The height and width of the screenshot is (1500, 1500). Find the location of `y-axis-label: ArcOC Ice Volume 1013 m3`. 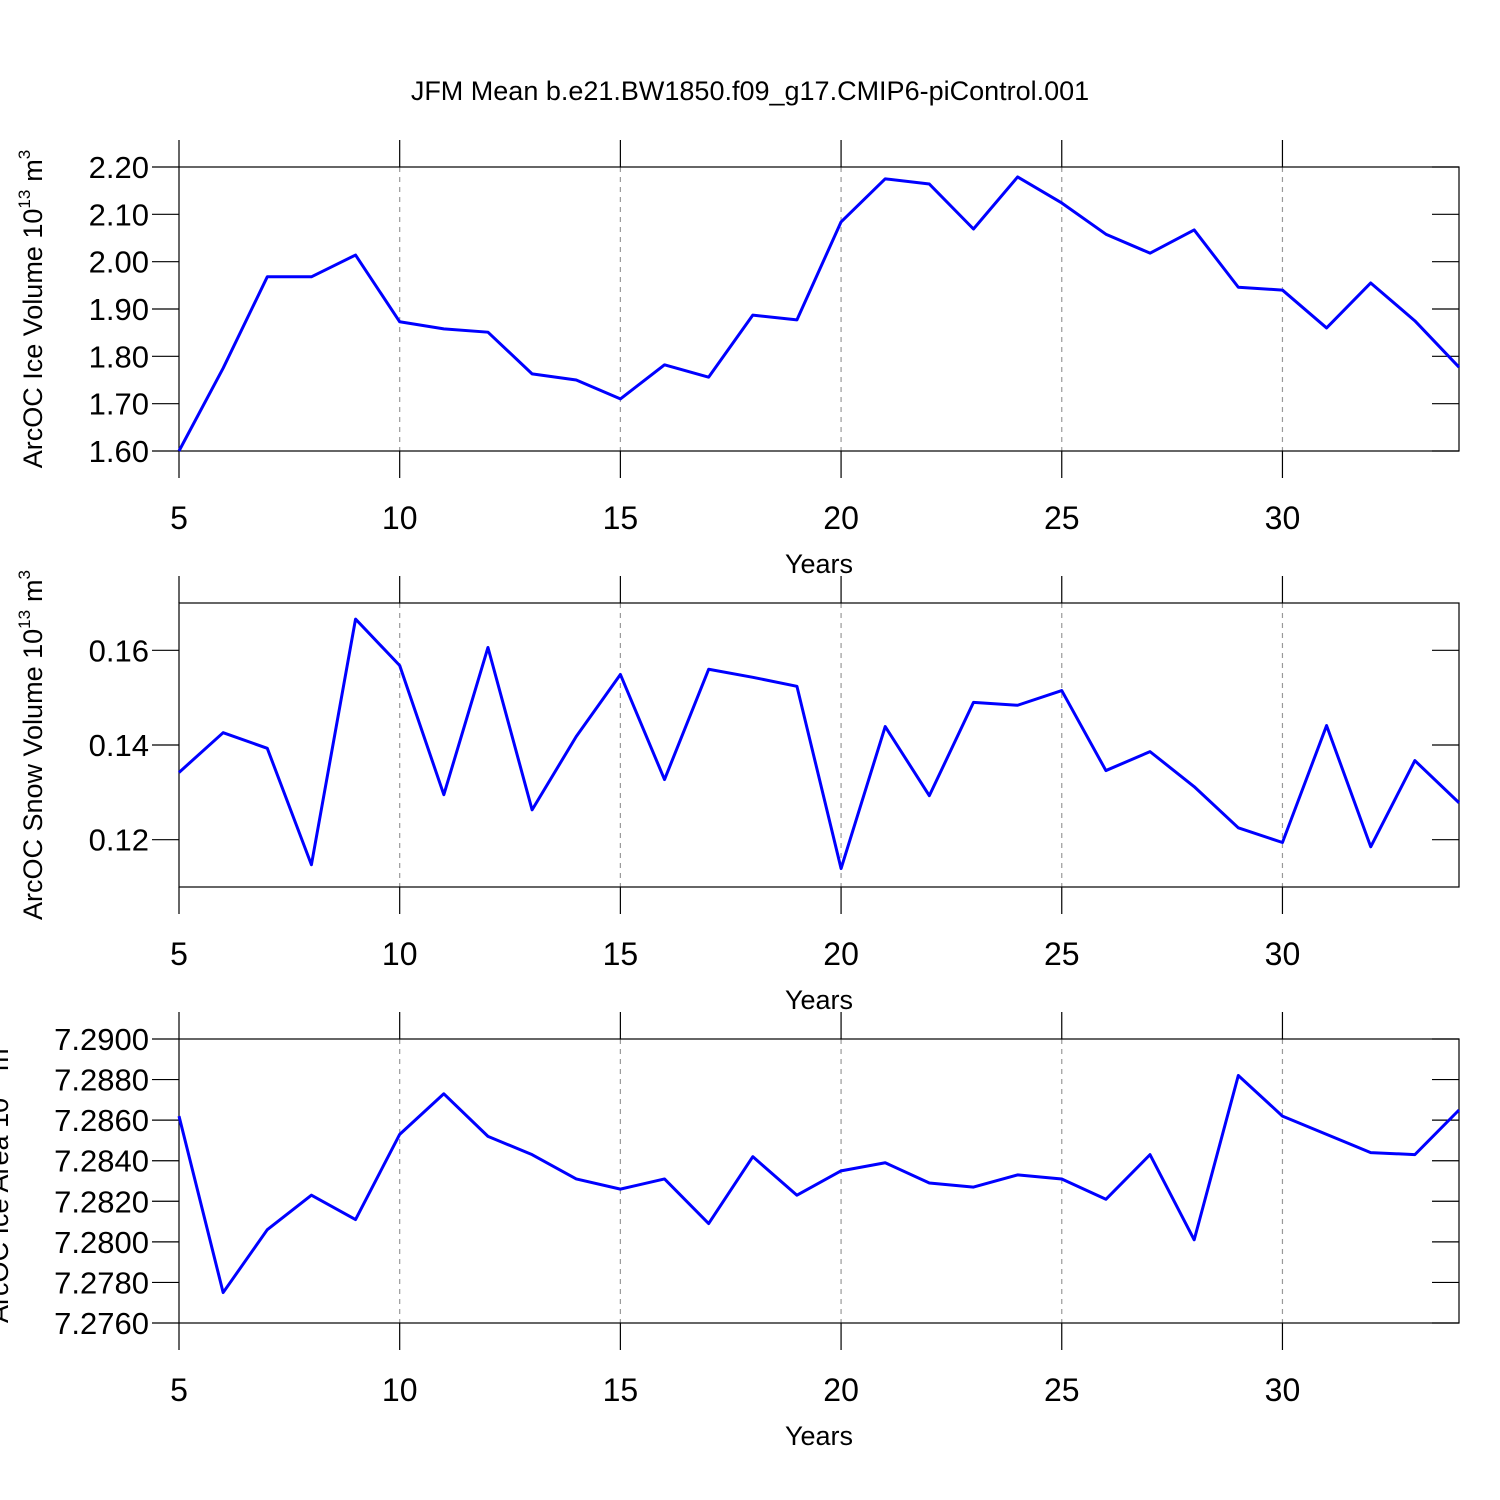

y-axis-label: ArcOC Ice Volume 1013 m3 is located at coordinates (31, 309).